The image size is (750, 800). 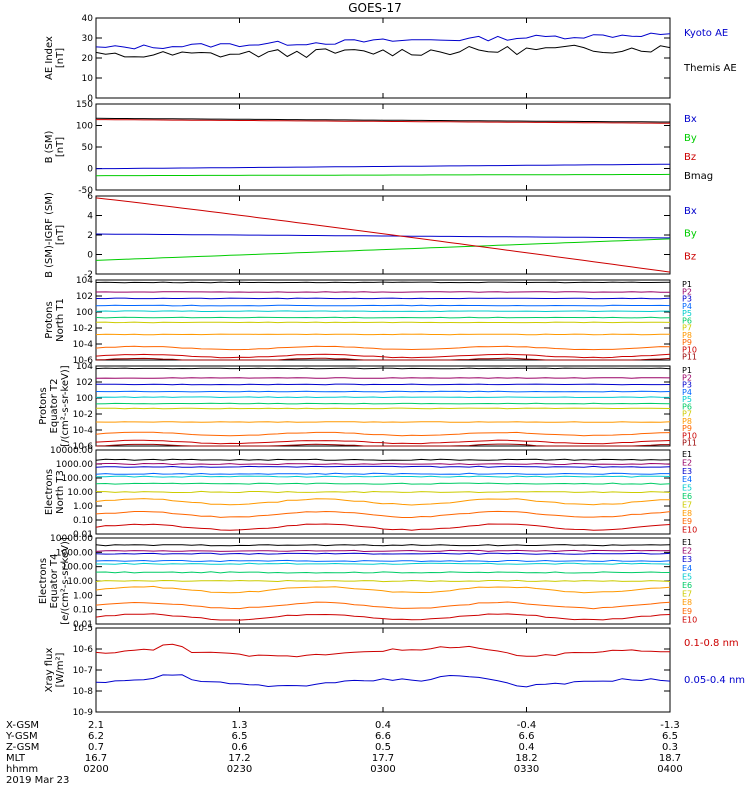 What do you see at coordinates (240, 747) in the screenshot?
I see `axis-value: 0.6` at bounding box center [240, 747].